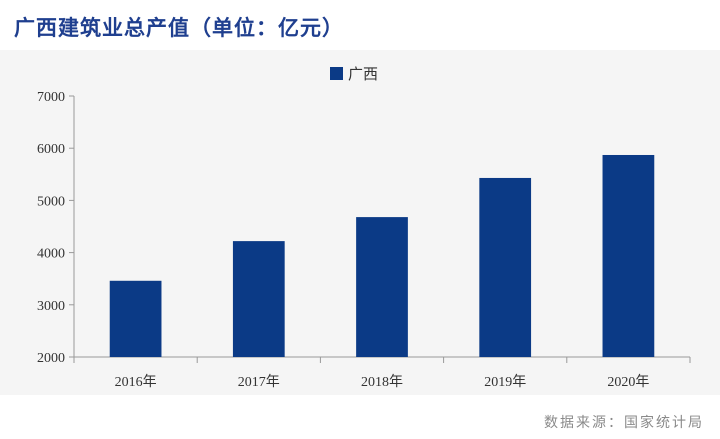 Image resolution: width=720 pixels, height=439 pixels. Describe the element at coordinates (56, 228) in the screenshot. I see `y-axis: 2000 3000 4000 5000 6000 7000` at that location.